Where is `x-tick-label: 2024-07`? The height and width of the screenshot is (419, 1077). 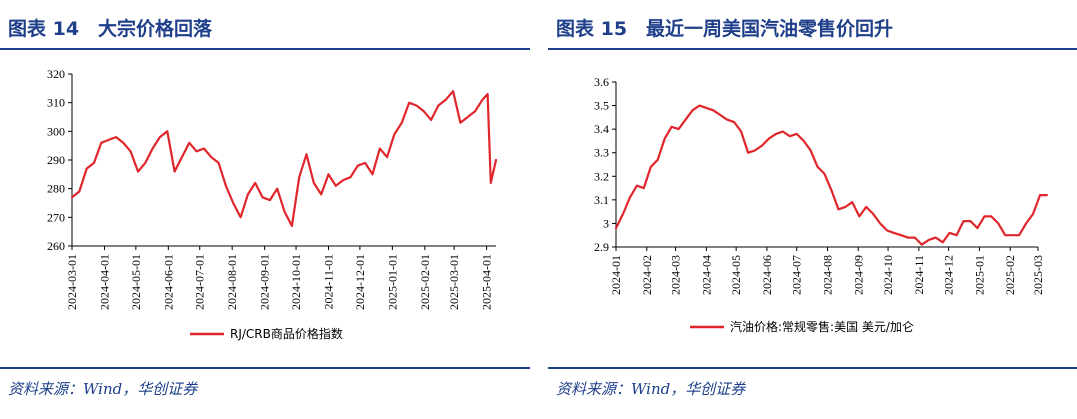
x-tick-label: 2024-07 is located at coordinates (797, 275).